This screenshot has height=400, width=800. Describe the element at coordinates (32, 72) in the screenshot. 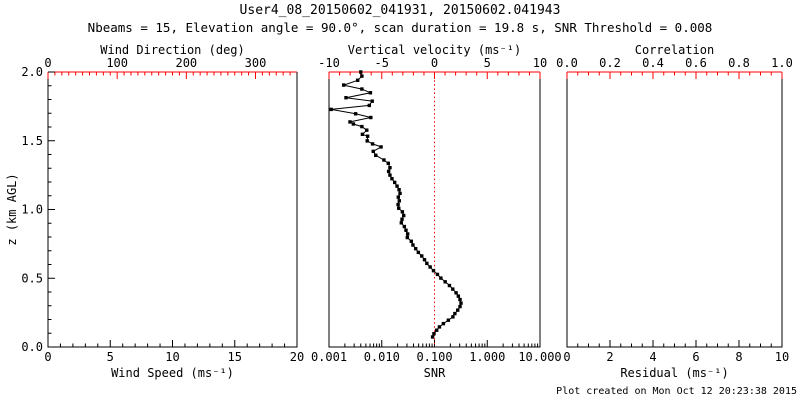

I see `wind-y-tick-label: 2.0` at that location.